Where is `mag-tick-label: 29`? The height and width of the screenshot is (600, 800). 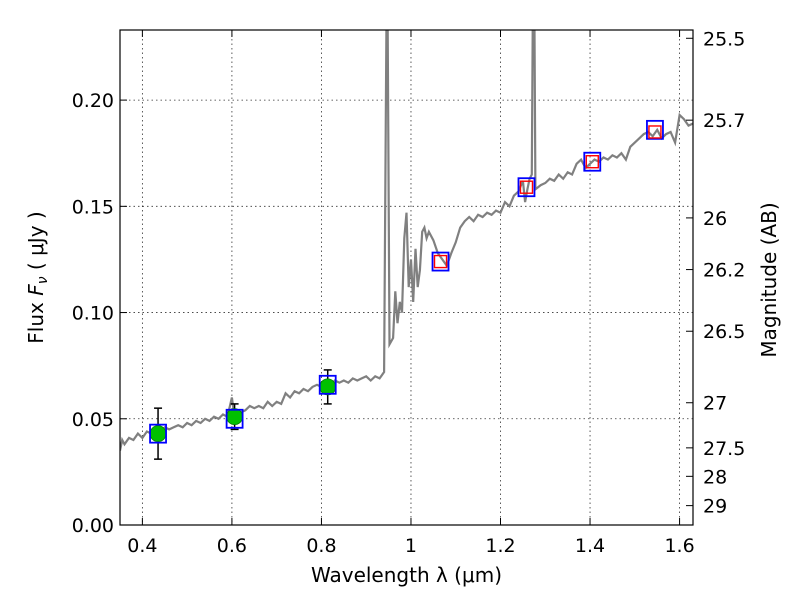 mag-tick-label: 29 is located at coordinates (715, 507).